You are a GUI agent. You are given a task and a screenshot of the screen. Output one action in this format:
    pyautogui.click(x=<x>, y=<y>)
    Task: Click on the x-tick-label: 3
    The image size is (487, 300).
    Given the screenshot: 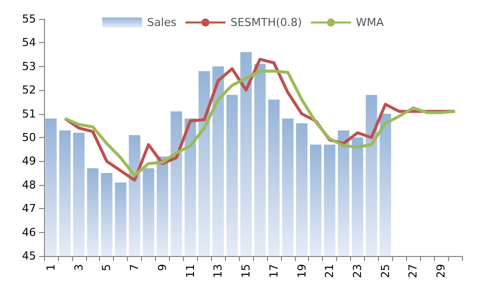 What is the action you would take?
    pyautogui.click(x=79, y=267)
    